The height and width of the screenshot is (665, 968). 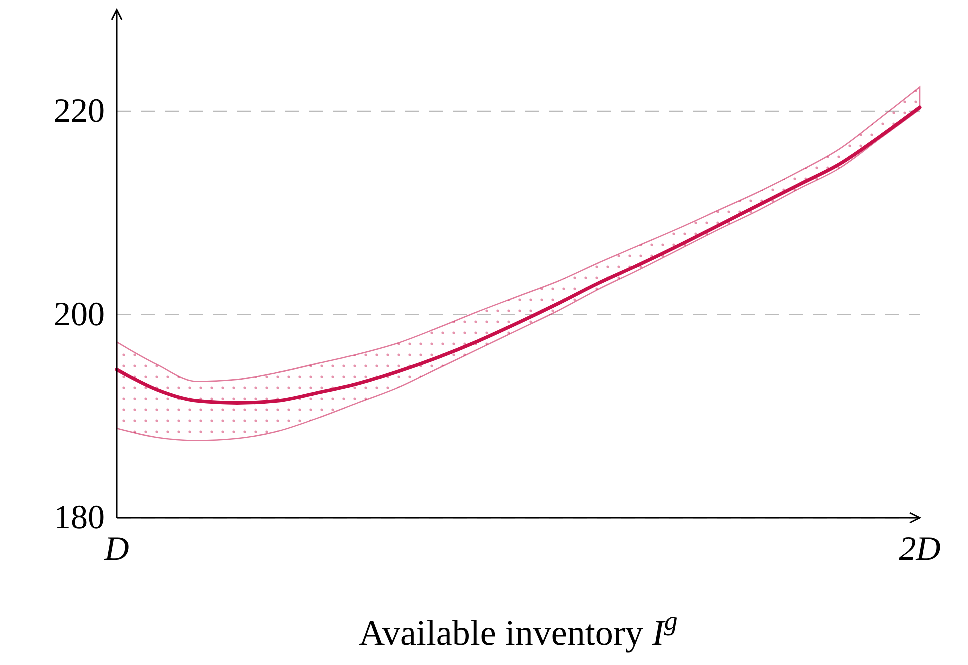 I want to click on x-tick-label: D, so click(x=117, y=549).